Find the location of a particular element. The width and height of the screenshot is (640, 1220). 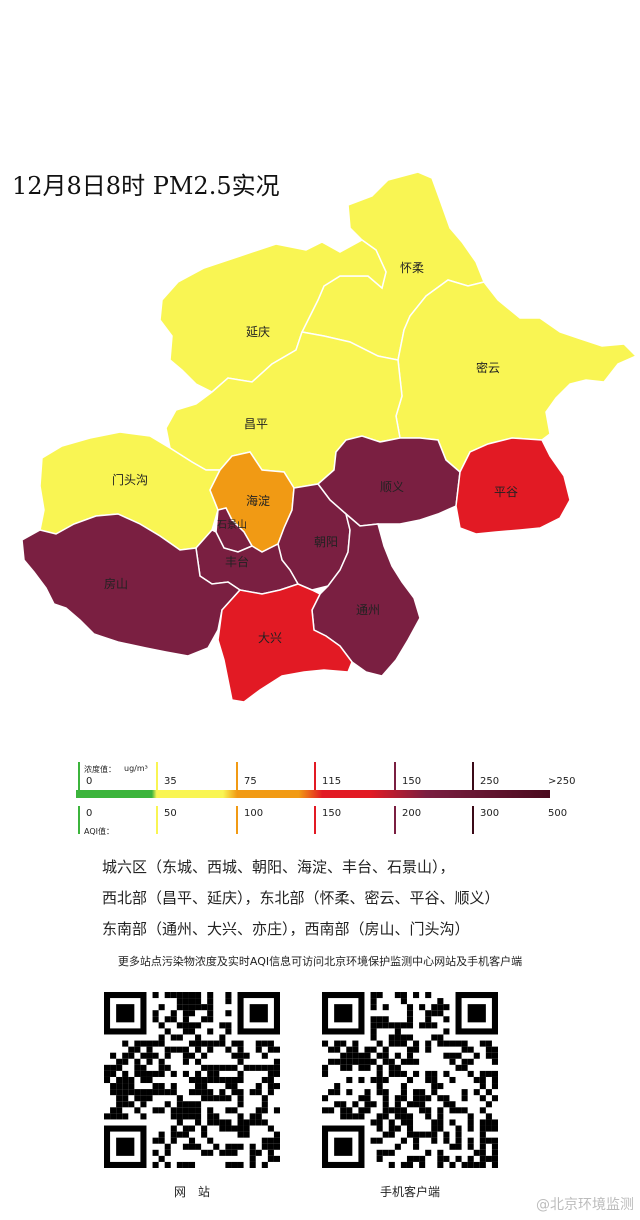

legend-concentration-value: 250 is located at coordinates (490, 781).